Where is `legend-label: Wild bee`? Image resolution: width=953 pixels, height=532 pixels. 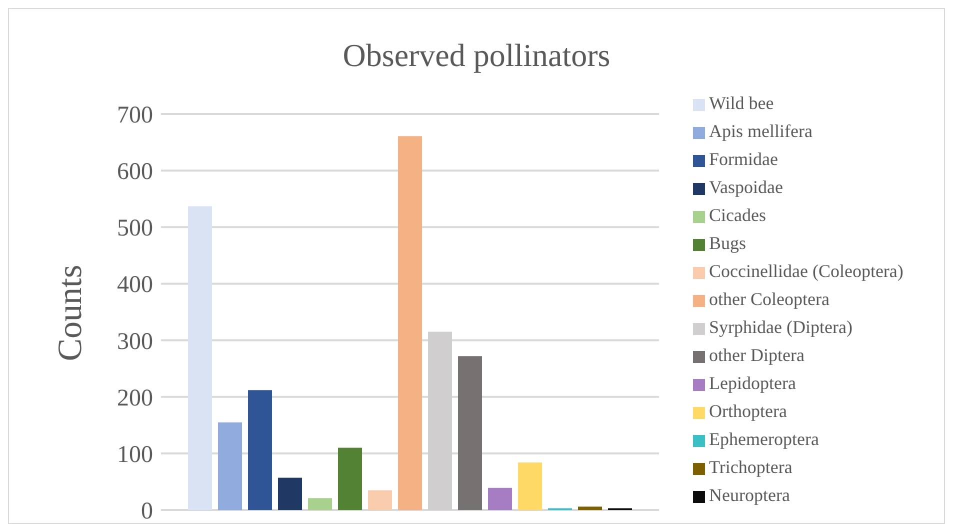
legend-label: Wild bee is located at coordinates (741, 103).